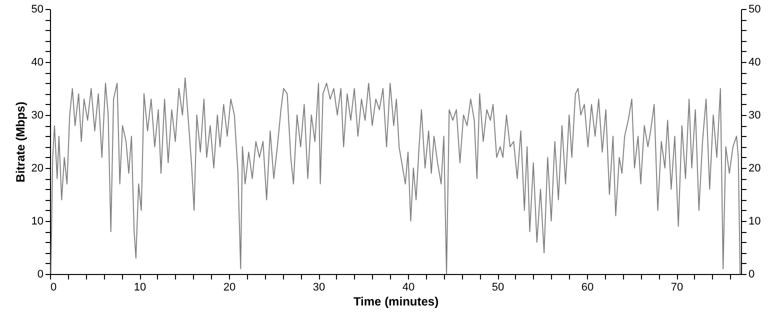 The height and width of the screenshot is (323, 773). What do you see at coordinates (37, 116) in the screenshot?
I see `y-tick-label: 30` at bounding box center [37, 116].